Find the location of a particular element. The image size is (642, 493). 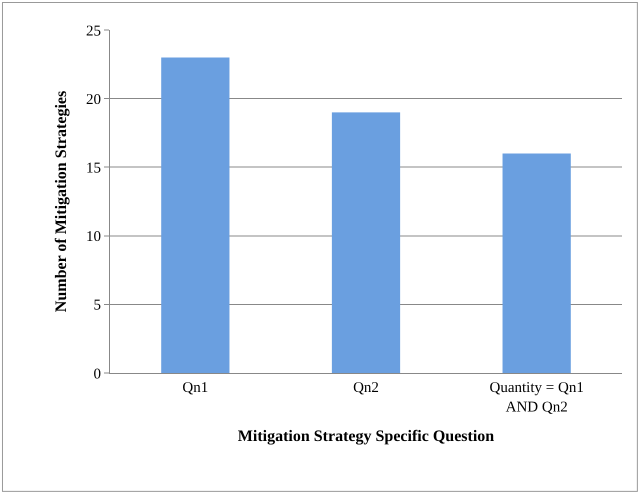

y-tick-label: 20 is located at coordinates (93, 100).